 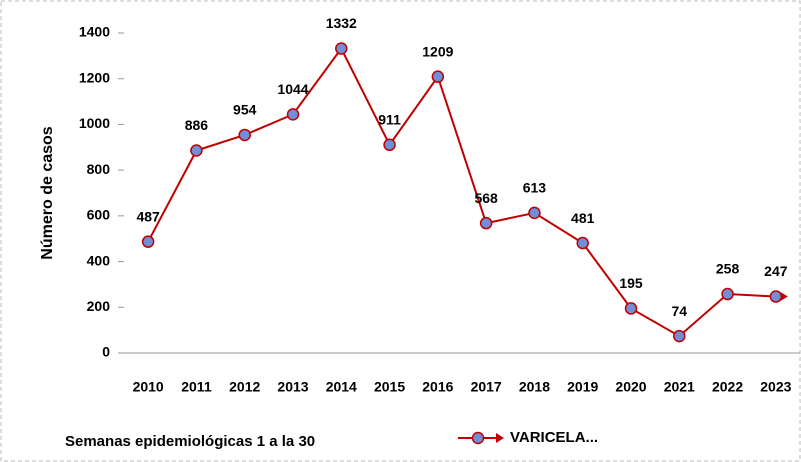 I want to click on x-tick-label: 2013, so click(x=292, y=387).